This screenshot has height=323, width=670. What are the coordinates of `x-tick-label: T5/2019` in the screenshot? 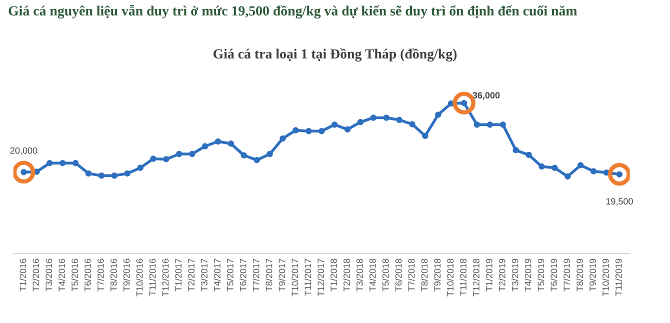 It's located at (541, 275).